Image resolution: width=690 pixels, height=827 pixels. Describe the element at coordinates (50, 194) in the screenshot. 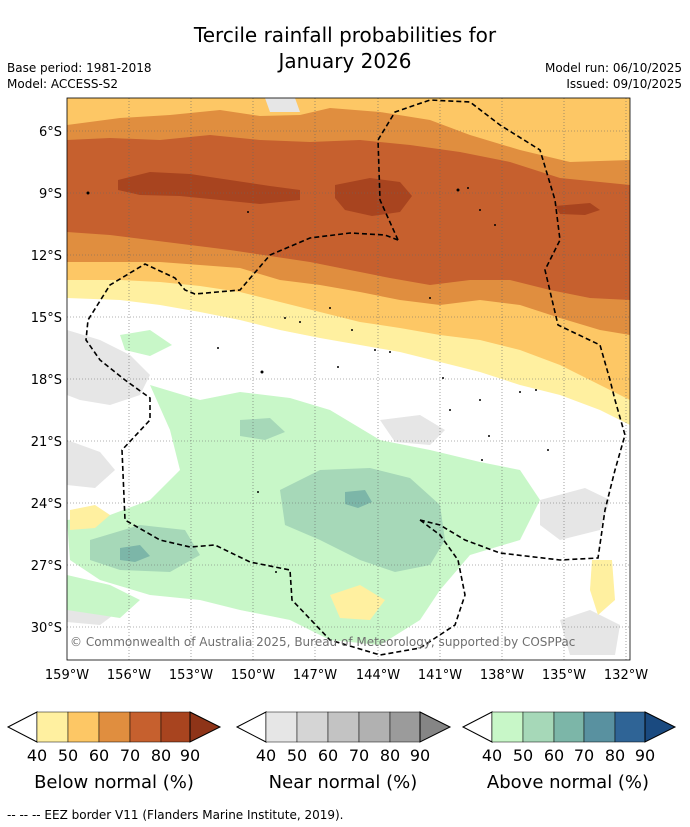

I see `lat-tick-9s: 9°S` at that location.